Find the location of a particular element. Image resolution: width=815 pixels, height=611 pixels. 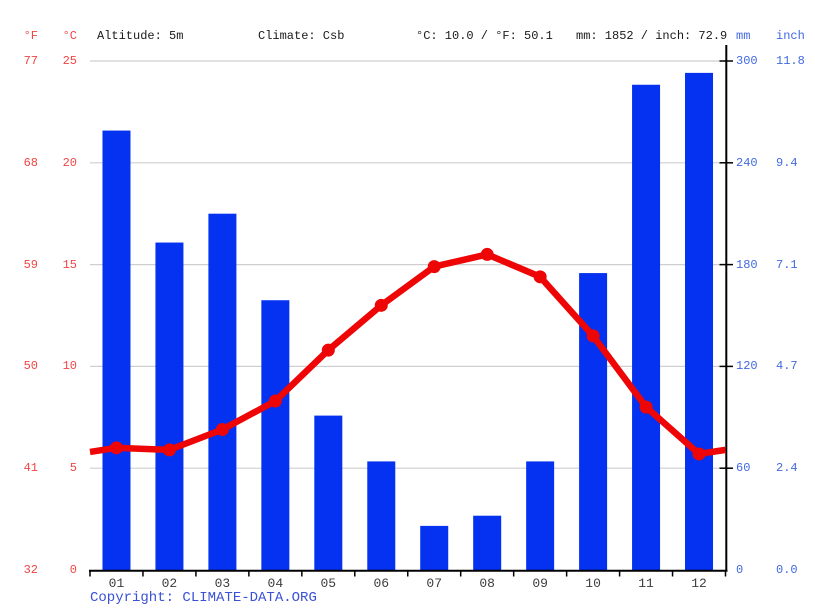

y-axis-inch-tick-9.4: 9.4 is located at coordinates (787, 162).